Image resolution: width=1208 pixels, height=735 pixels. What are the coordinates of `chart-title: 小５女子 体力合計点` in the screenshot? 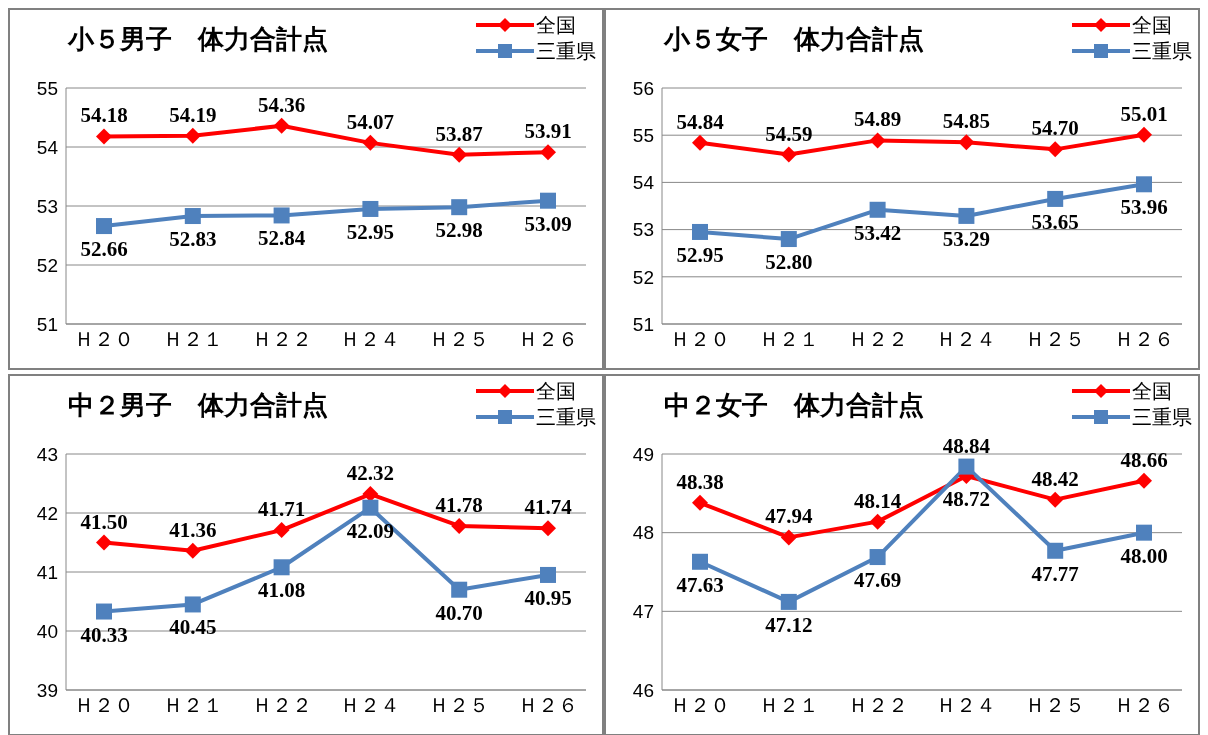 It's located at (794, 40).